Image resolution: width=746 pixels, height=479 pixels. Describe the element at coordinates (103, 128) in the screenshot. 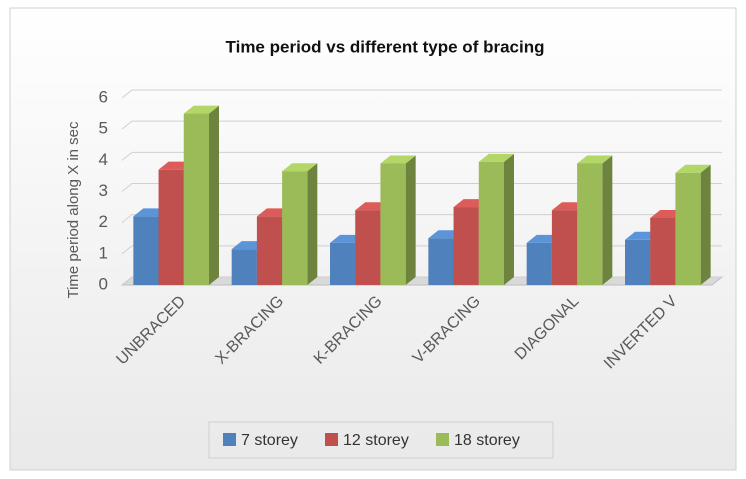

I see `y-tick-label: 5` at that location.